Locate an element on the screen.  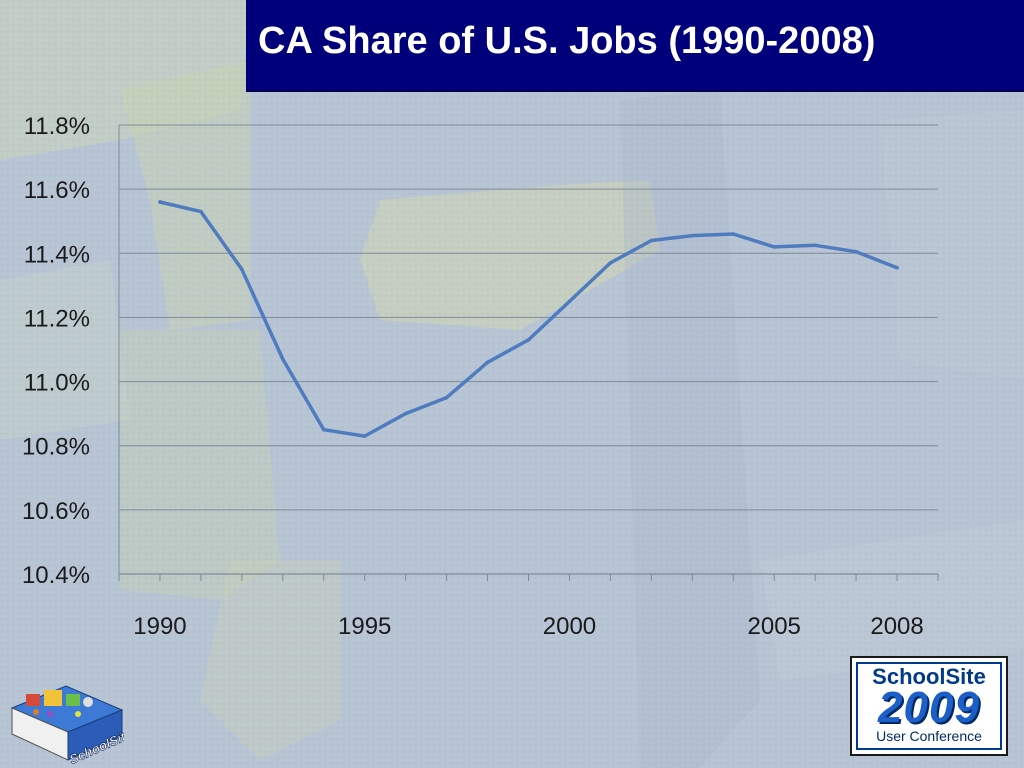
x-tick-label: 2000 is located at coordinates (569, 626).